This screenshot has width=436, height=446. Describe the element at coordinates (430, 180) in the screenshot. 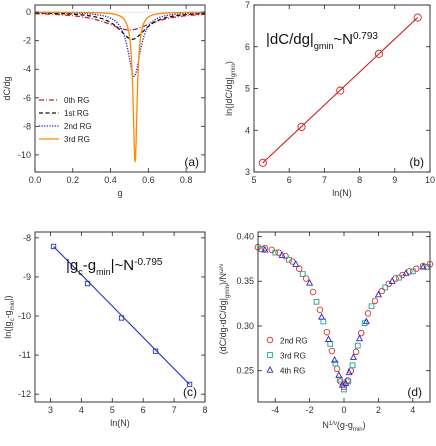

I see `b-x-tick-label: 10` at that location.